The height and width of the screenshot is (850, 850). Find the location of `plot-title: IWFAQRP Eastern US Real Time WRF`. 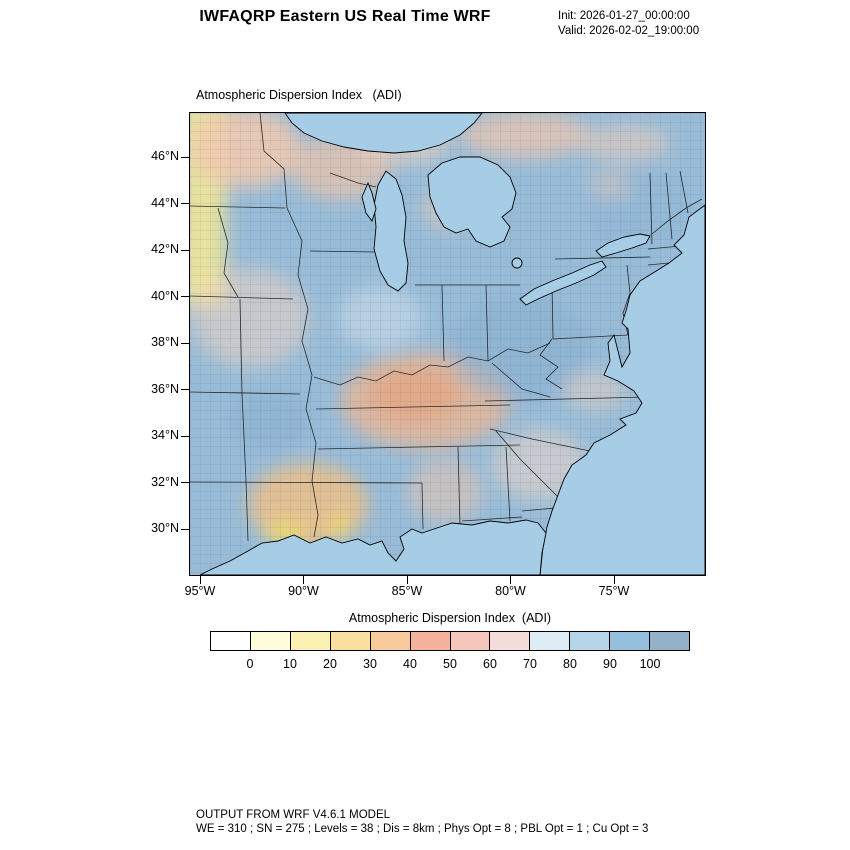

plot-title: IWFAQRP Eastern US Real Time WRF is located at coordinates (345, 16).